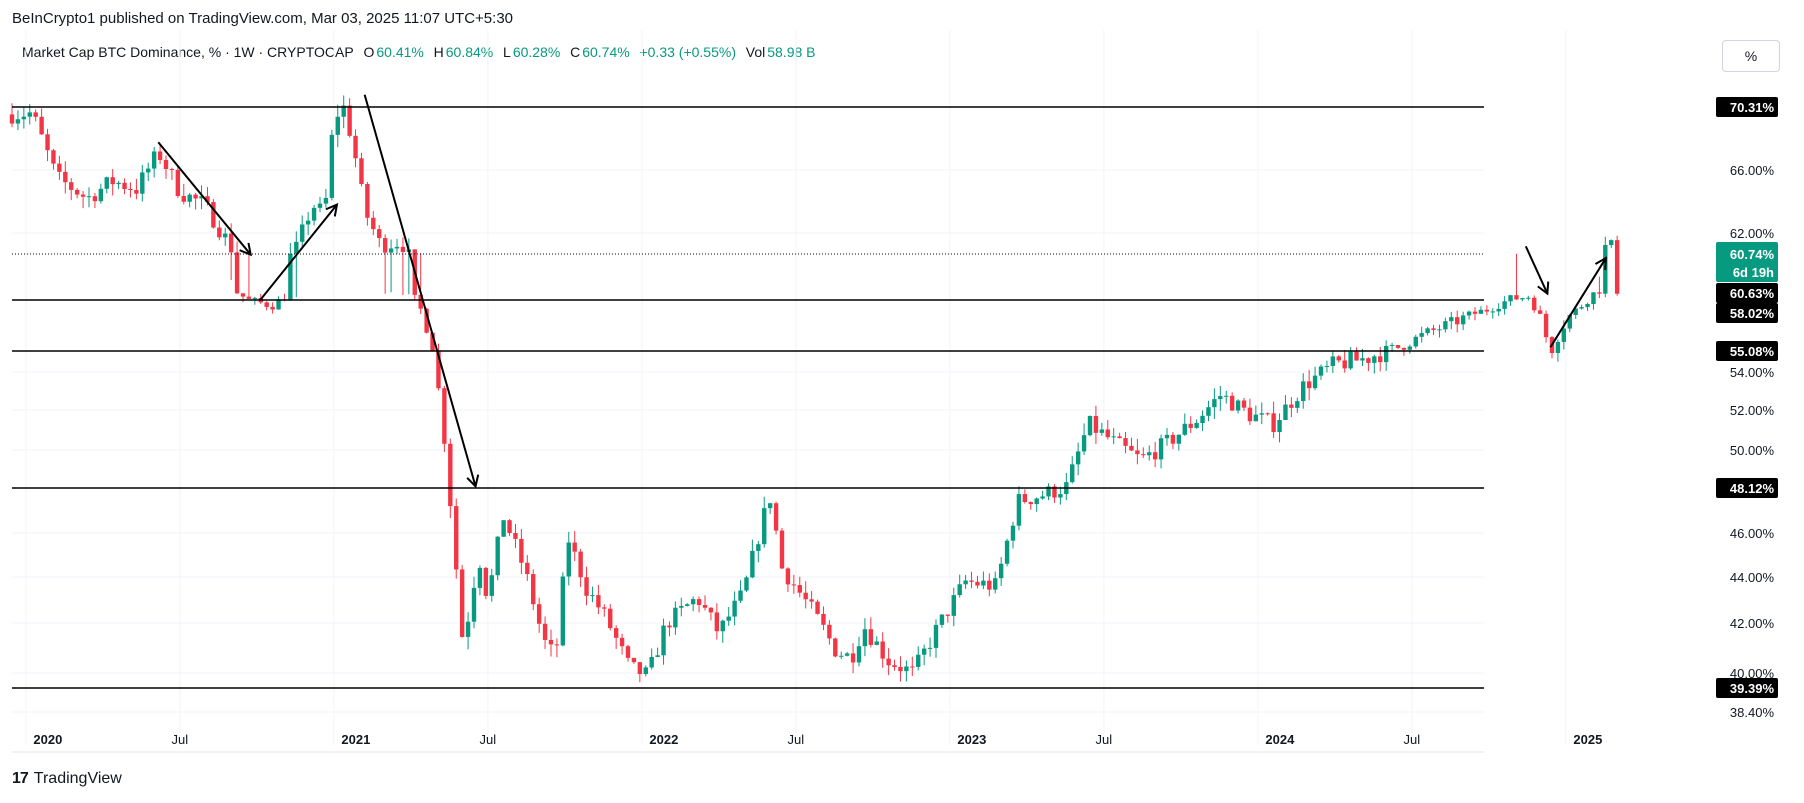 Image resolution: width=1804 pixels, height=803 pixels. Describe the element at coordinates (755, 52) in the screenshot. I see `volume-label: Vol` at that location.